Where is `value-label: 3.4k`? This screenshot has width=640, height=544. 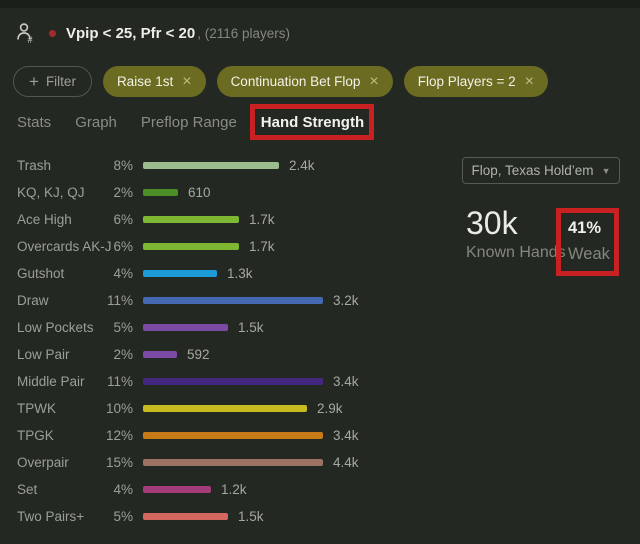 value-label: 3.4k is located at coordinates (346, 435).